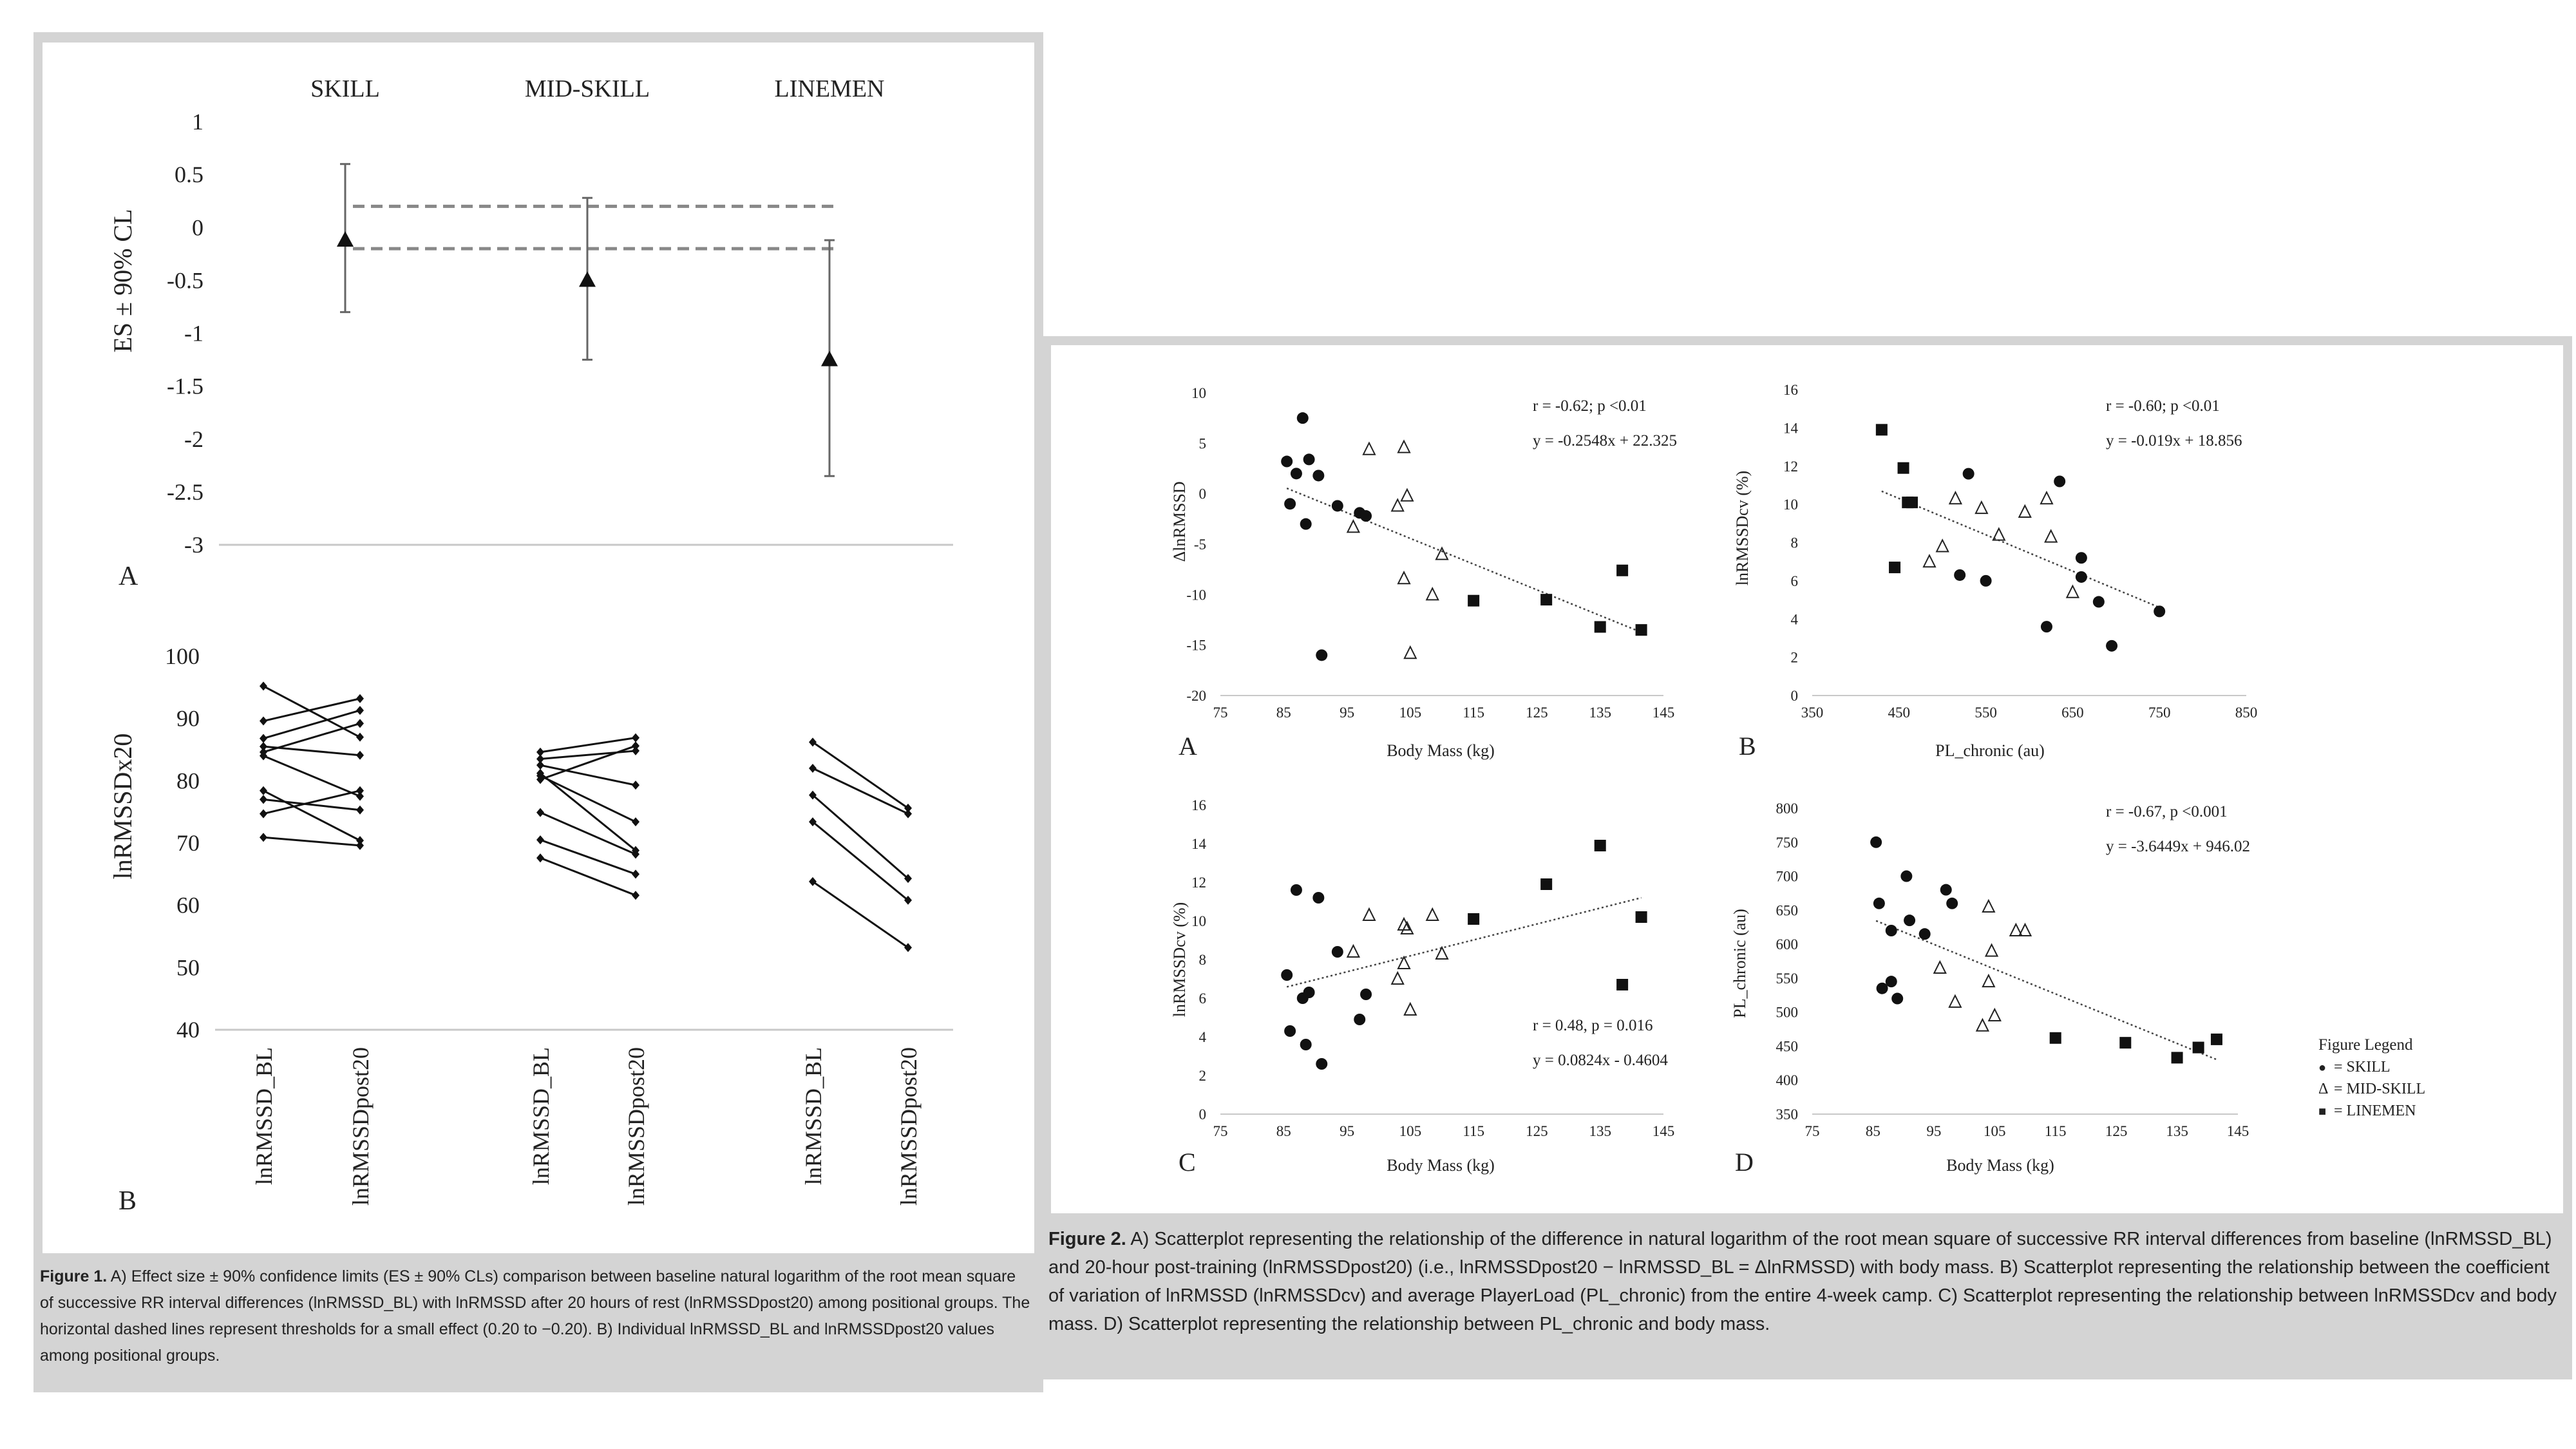 The image size is (2576, 1449). I want to click on y-tick-label: 650, so click(1787, 910).